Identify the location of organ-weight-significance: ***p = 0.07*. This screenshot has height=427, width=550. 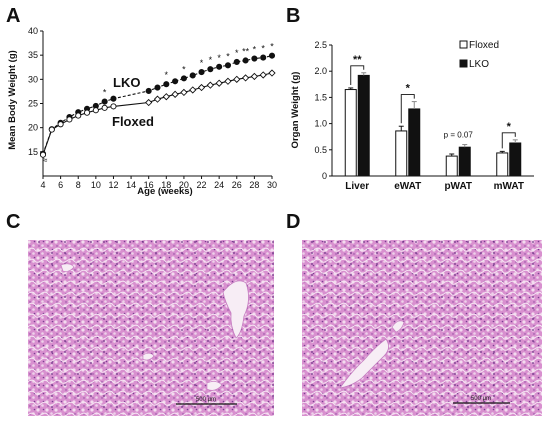
(433, 101).